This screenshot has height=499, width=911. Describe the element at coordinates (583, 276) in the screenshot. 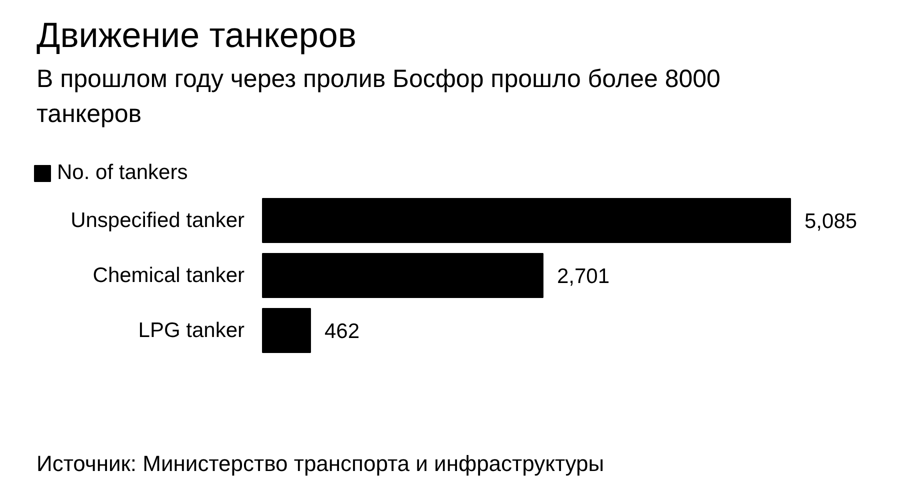

I see `data-label: 2,701` at that location.